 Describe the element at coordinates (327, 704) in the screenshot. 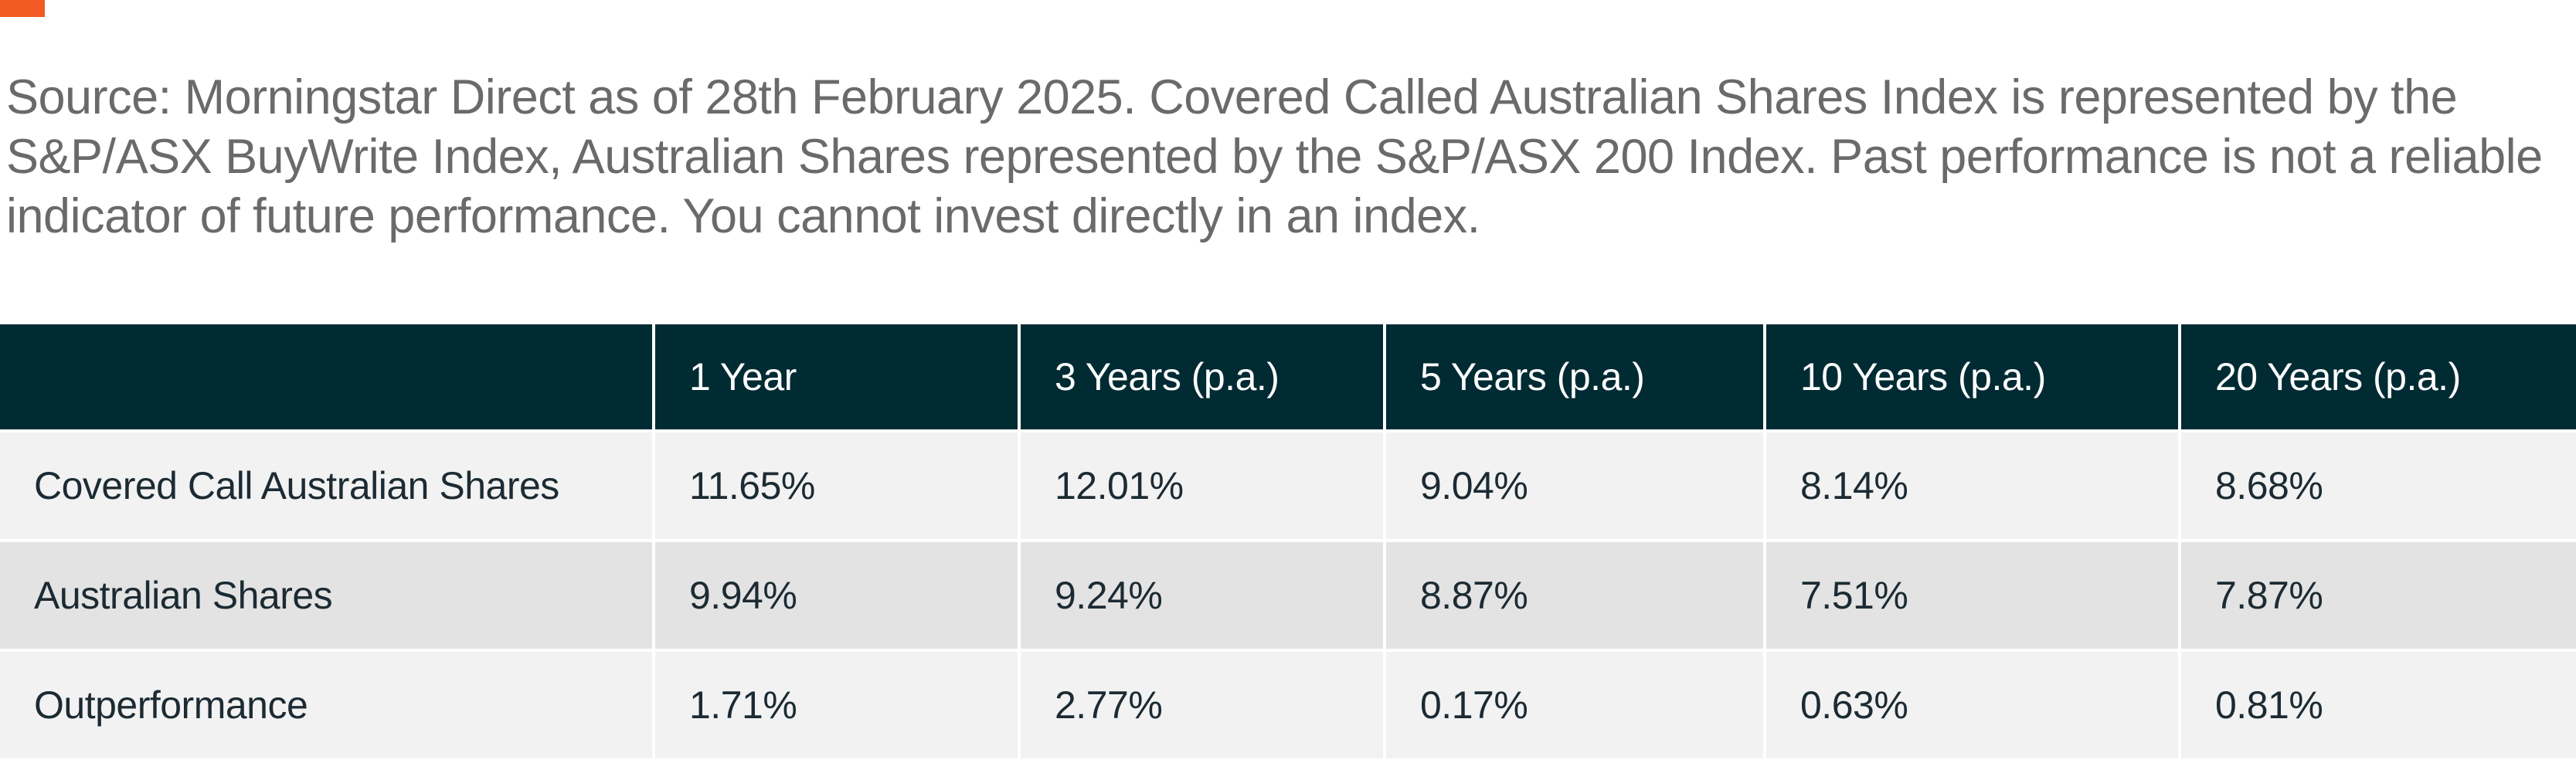

I see `row-label: Outperformance` at that location.